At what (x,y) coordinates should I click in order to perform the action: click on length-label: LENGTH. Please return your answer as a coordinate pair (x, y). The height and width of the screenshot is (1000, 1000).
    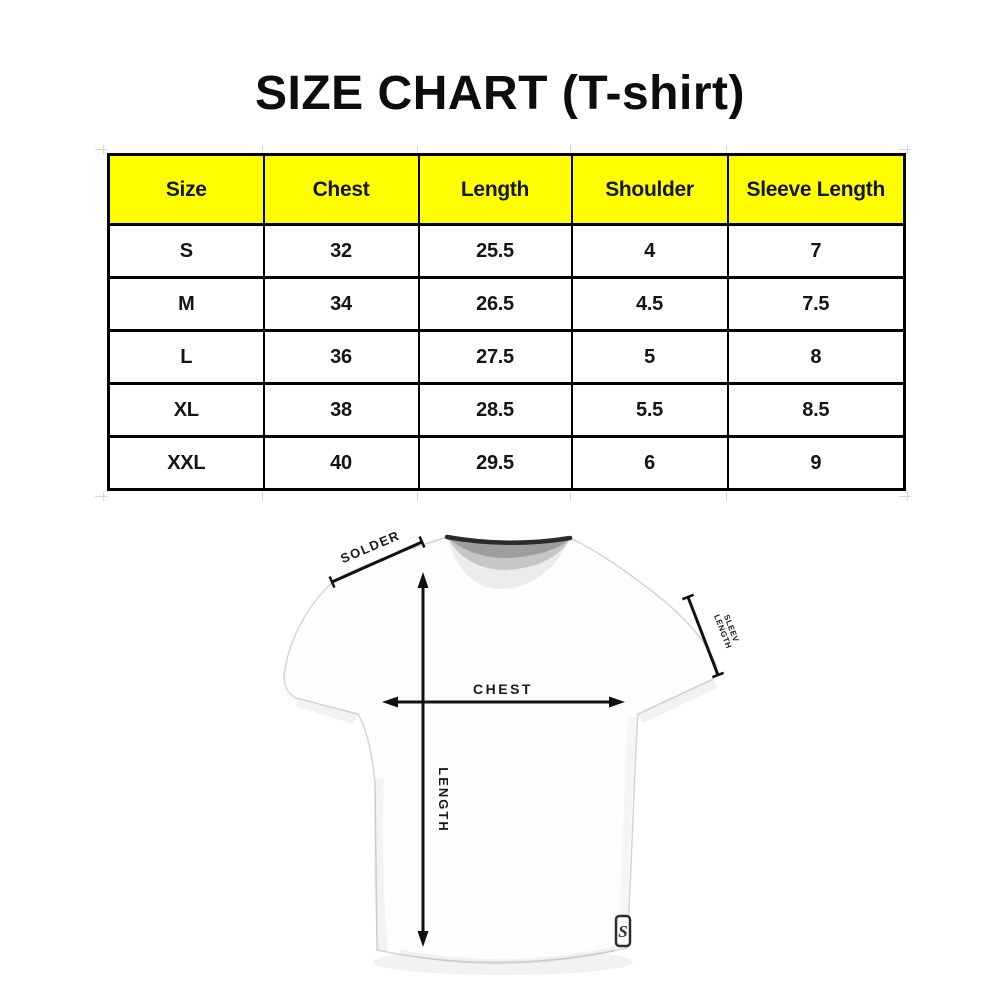
    Looking at the image, I should click on (443, 799).